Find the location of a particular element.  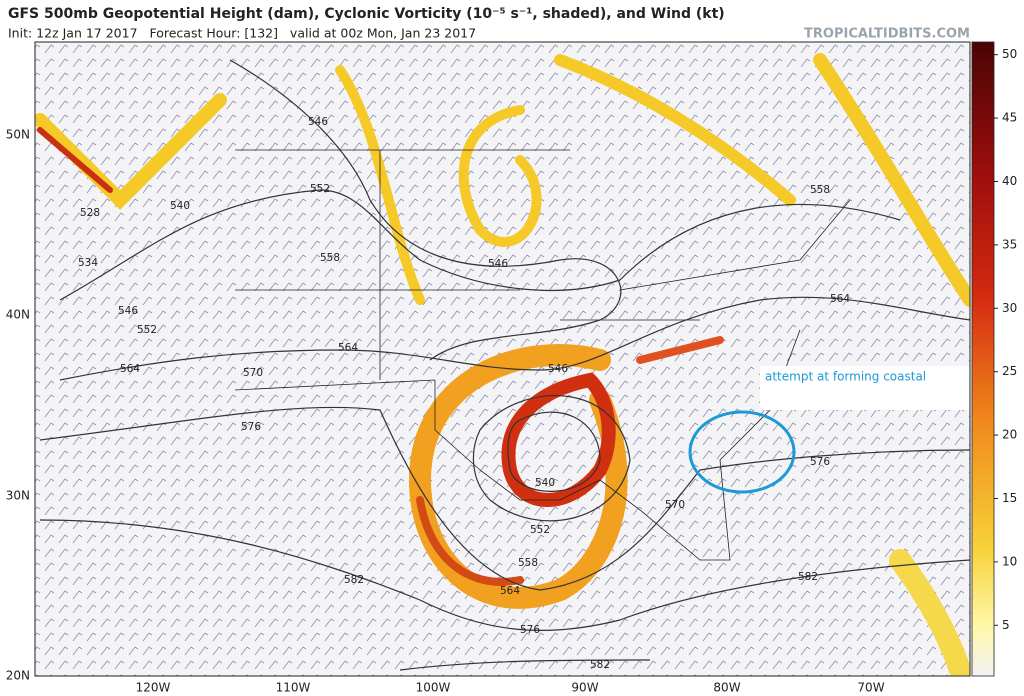

longitude-label: 70W is located at coordinates (870, 688).